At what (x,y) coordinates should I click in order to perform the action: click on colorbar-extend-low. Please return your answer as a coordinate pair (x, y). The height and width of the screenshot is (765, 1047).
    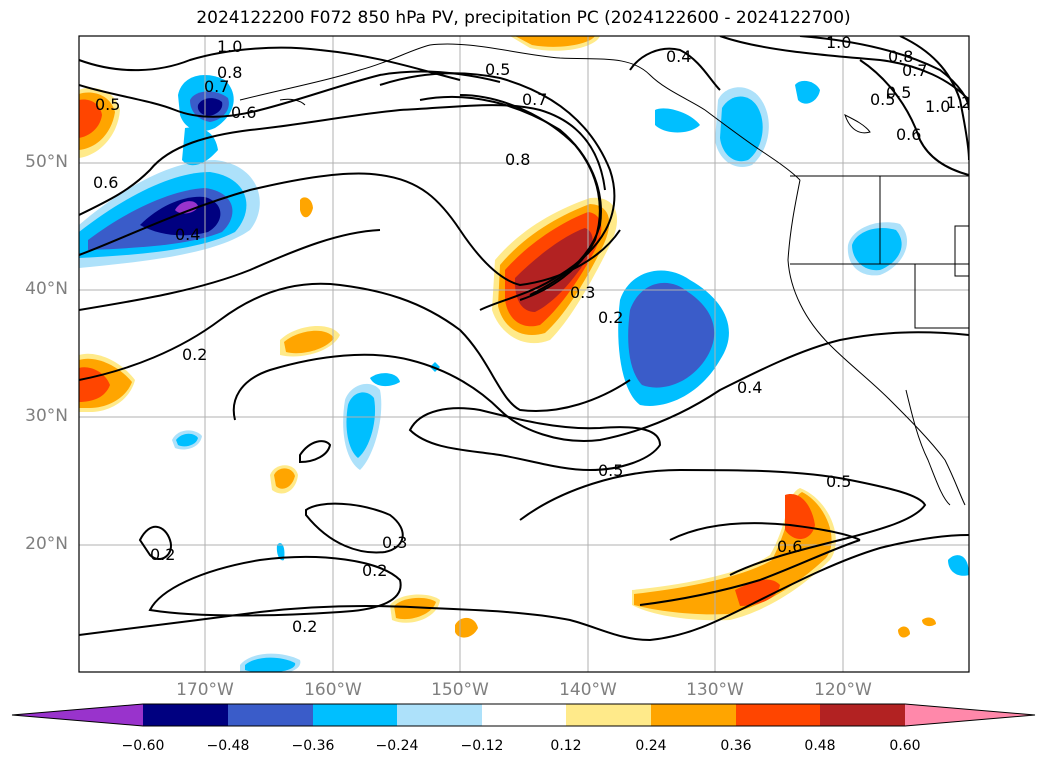
    Looking at the image, I should click on (77, 715).